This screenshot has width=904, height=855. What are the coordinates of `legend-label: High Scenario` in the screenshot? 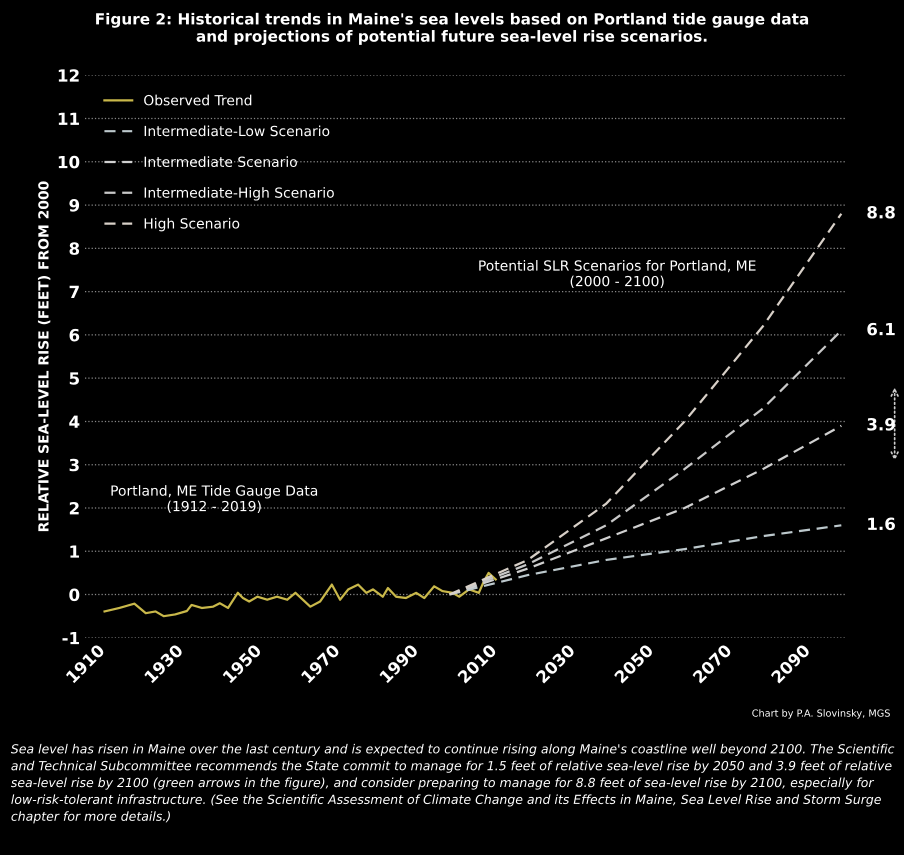 It's located at (192, 225).